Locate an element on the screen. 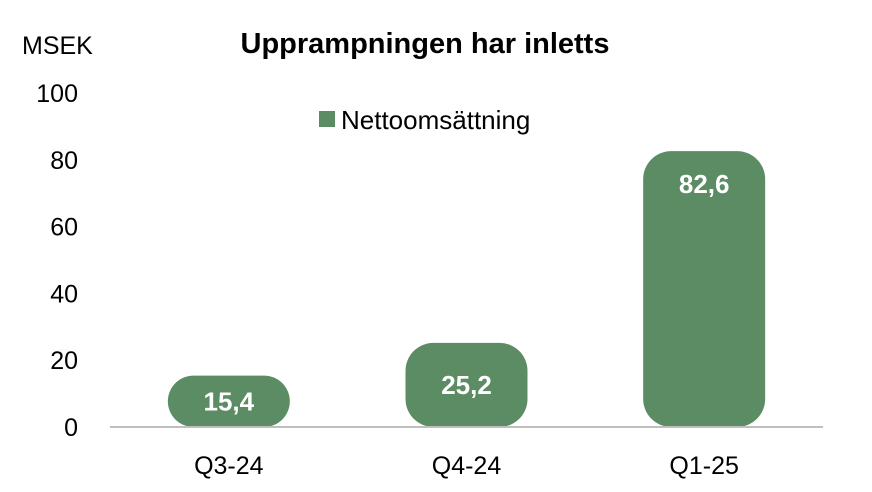  bar-value-label: 25,2 is located at coordinates (466, 385).